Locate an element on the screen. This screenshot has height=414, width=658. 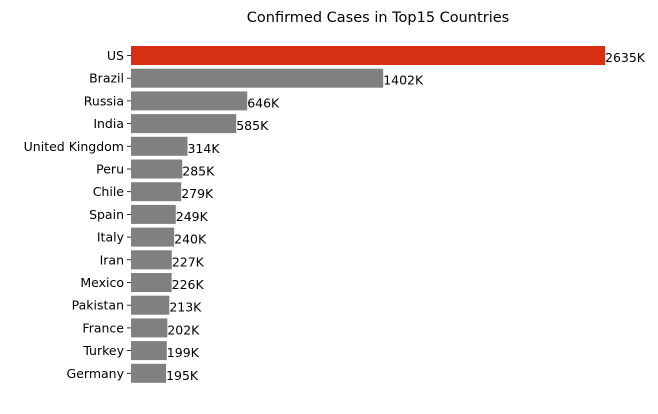
category-label-united-kingdom: United Kingdom is located at coordinates (74, 146).